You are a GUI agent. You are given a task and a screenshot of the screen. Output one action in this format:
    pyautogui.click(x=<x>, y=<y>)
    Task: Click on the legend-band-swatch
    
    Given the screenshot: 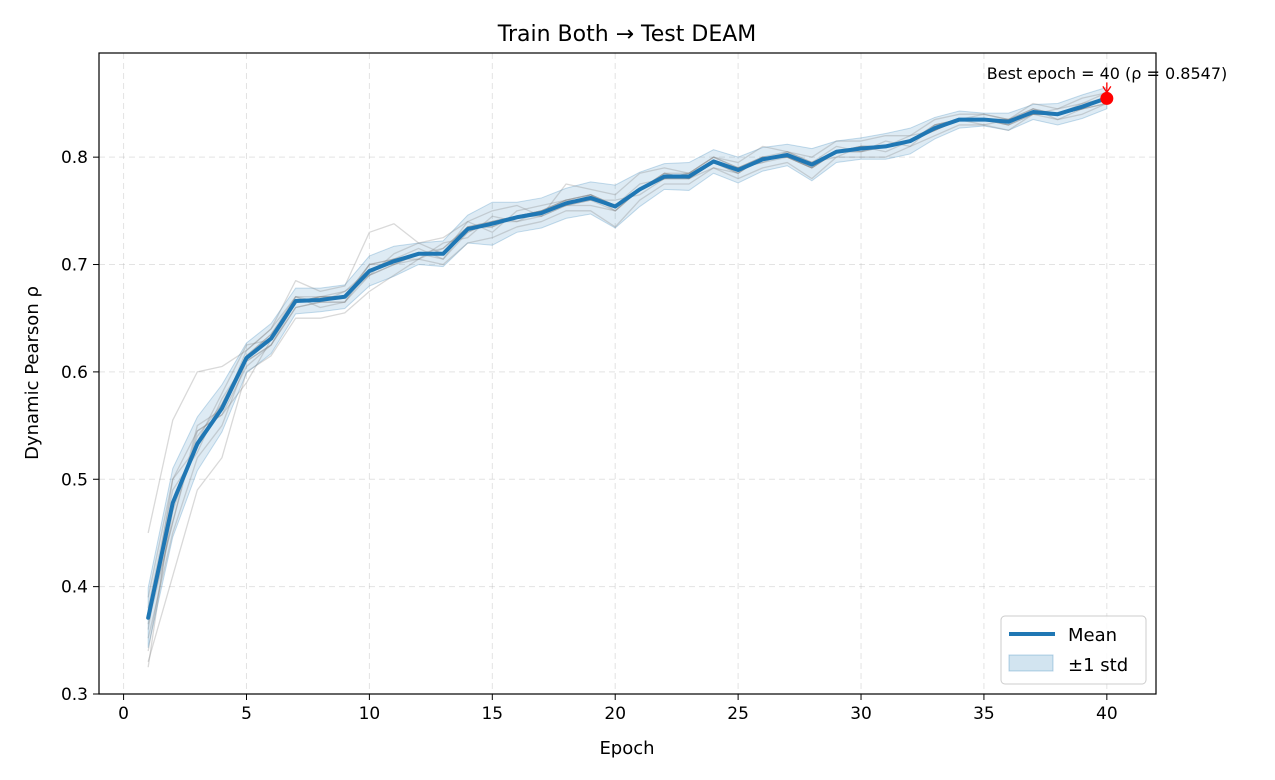 What is the action you would take?
    pyautogui.click(x=1031, y=663)
    